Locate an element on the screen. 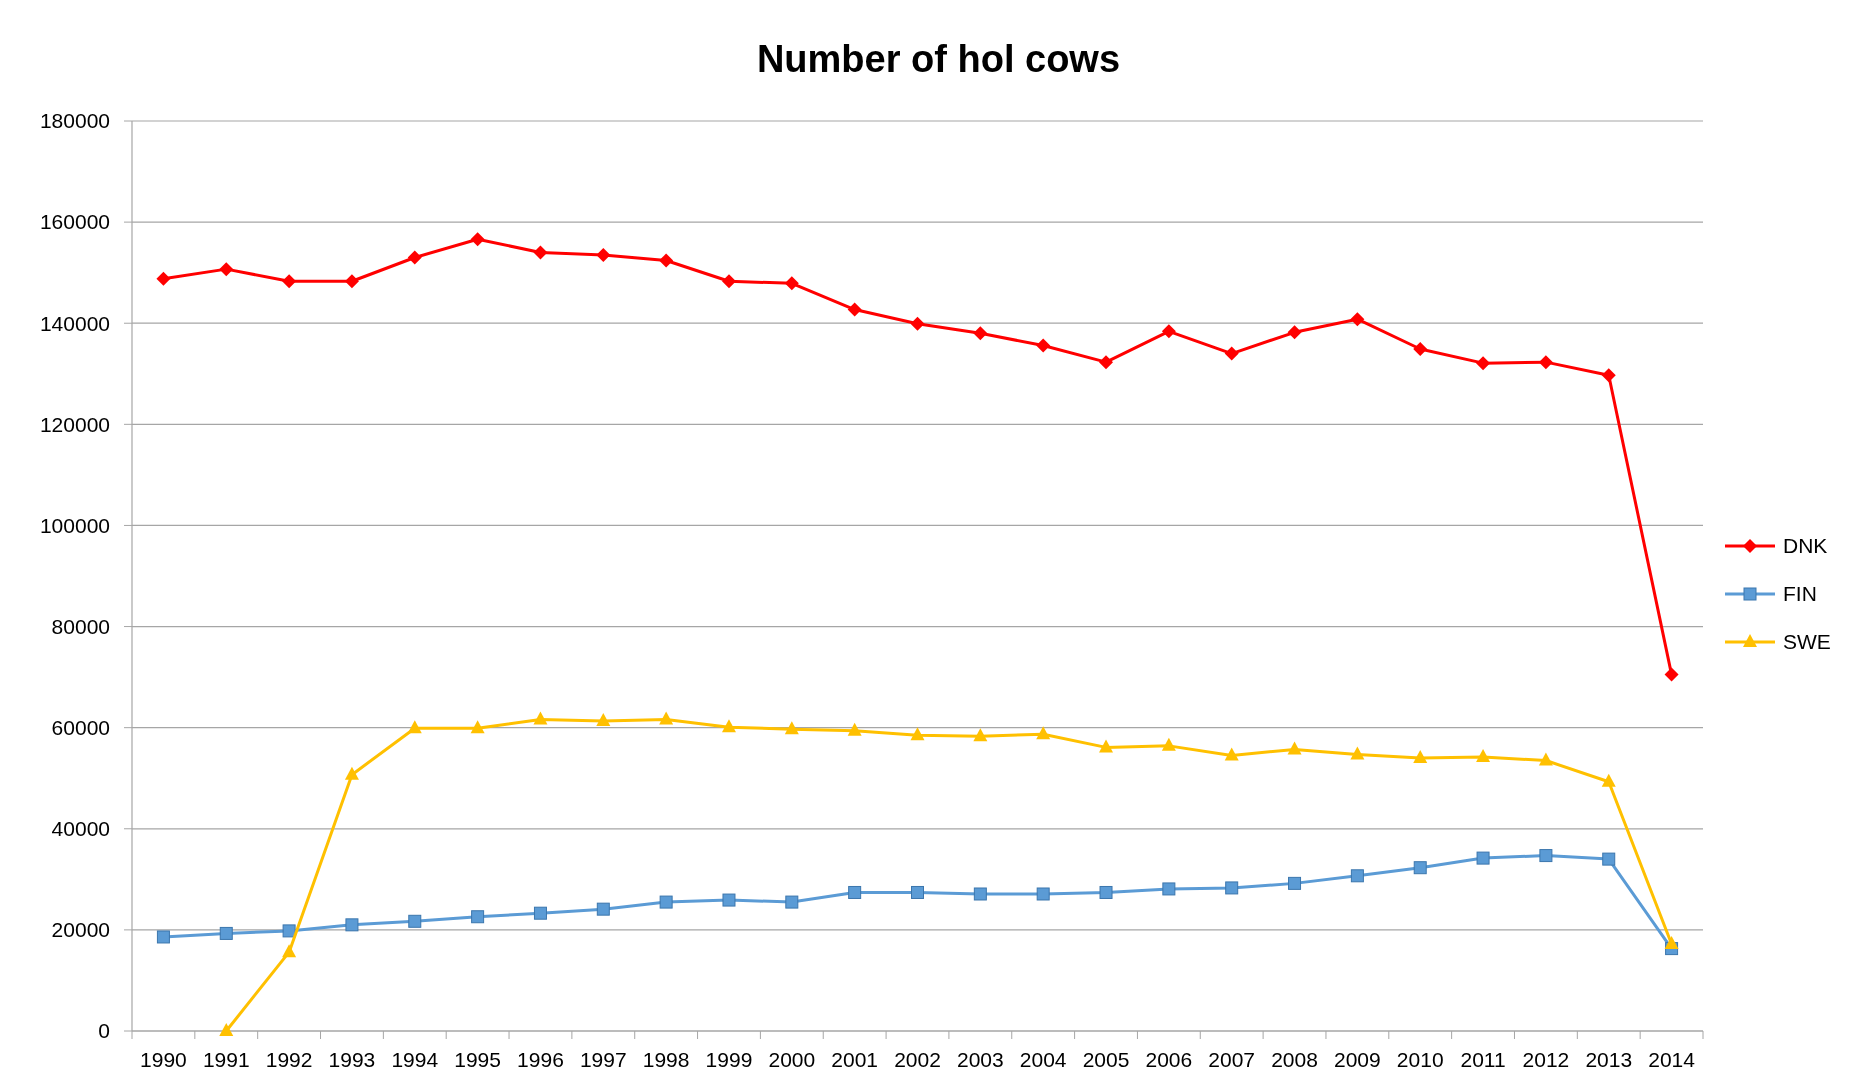 Image resolution: width=1869 pixels, height=1089 pixels. y-tick-label: 0 is located at coordinates (104, 1031).